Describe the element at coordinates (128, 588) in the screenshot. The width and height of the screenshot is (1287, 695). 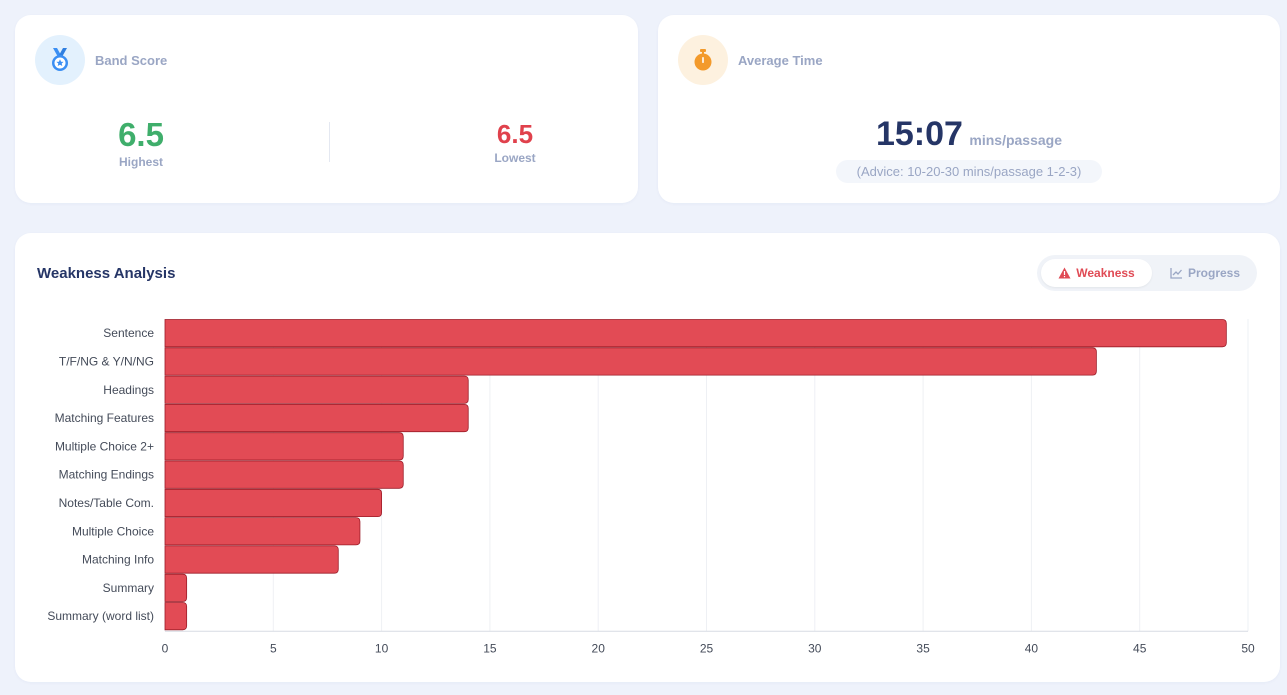
I see `y-tick-label-9: Summary` at that location.